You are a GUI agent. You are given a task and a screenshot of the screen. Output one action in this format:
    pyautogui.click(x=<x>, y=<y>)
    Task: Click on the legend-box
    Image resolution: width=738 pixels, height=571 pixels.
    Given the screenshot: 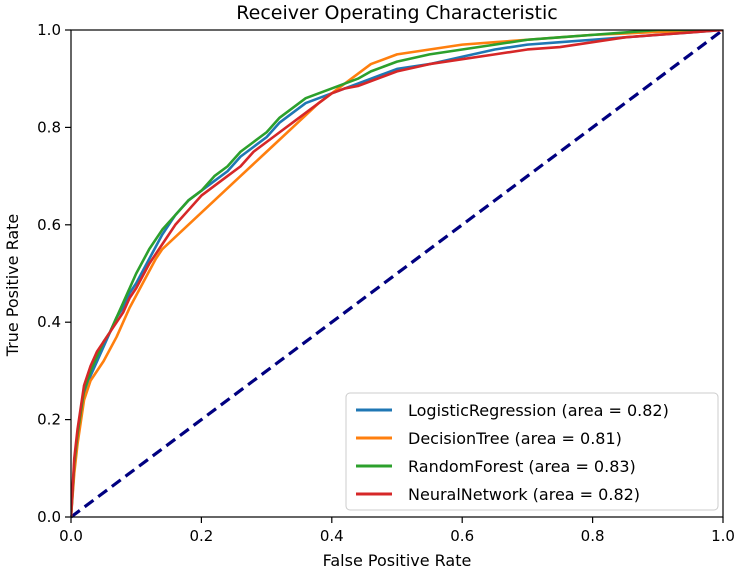 What is the action you would take?
    pyautogui.click(x=532, y=451)
    